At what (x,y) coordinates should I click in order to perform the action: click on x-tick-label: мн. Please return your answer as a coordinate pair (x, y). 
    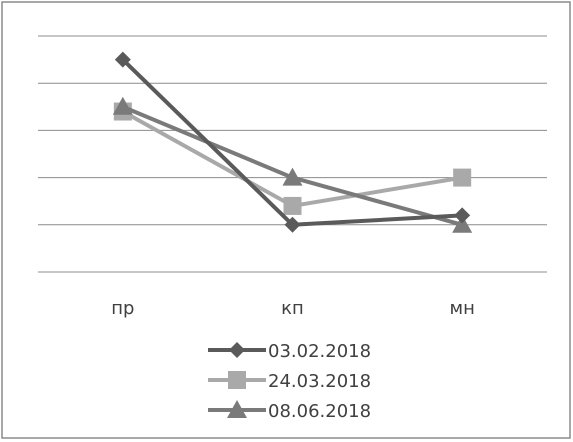
    Looking at the image, I should click on (461, 308).